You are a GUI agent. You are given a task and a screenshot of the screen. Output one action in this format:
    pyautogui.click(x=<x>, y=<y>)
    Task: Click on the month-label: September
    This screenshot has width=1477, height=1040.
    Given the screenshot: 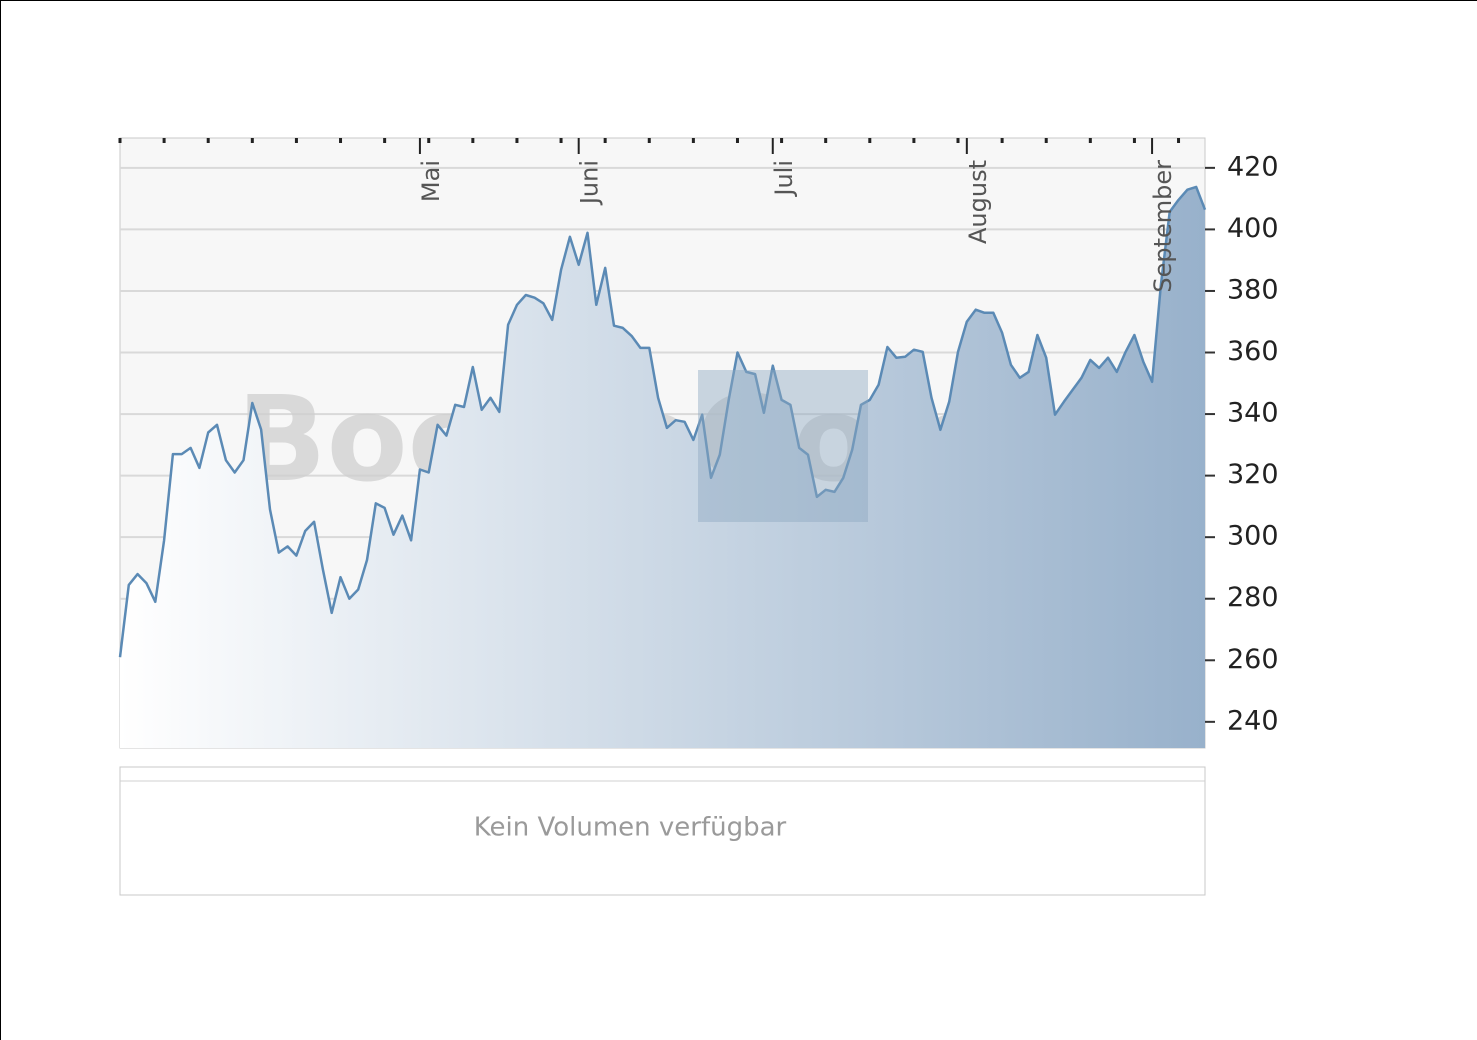 What is the action you would take?
    pyautogui.click(x=1163, y=226)
    